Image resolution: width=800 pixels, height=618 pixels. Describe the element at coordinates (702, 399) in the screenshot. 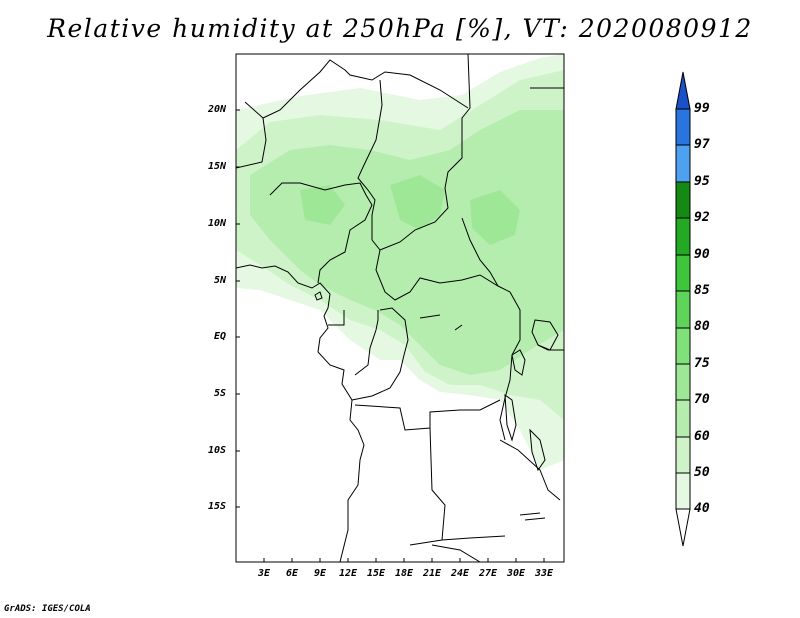

I see `colorbar-label-70: 70` at that location.